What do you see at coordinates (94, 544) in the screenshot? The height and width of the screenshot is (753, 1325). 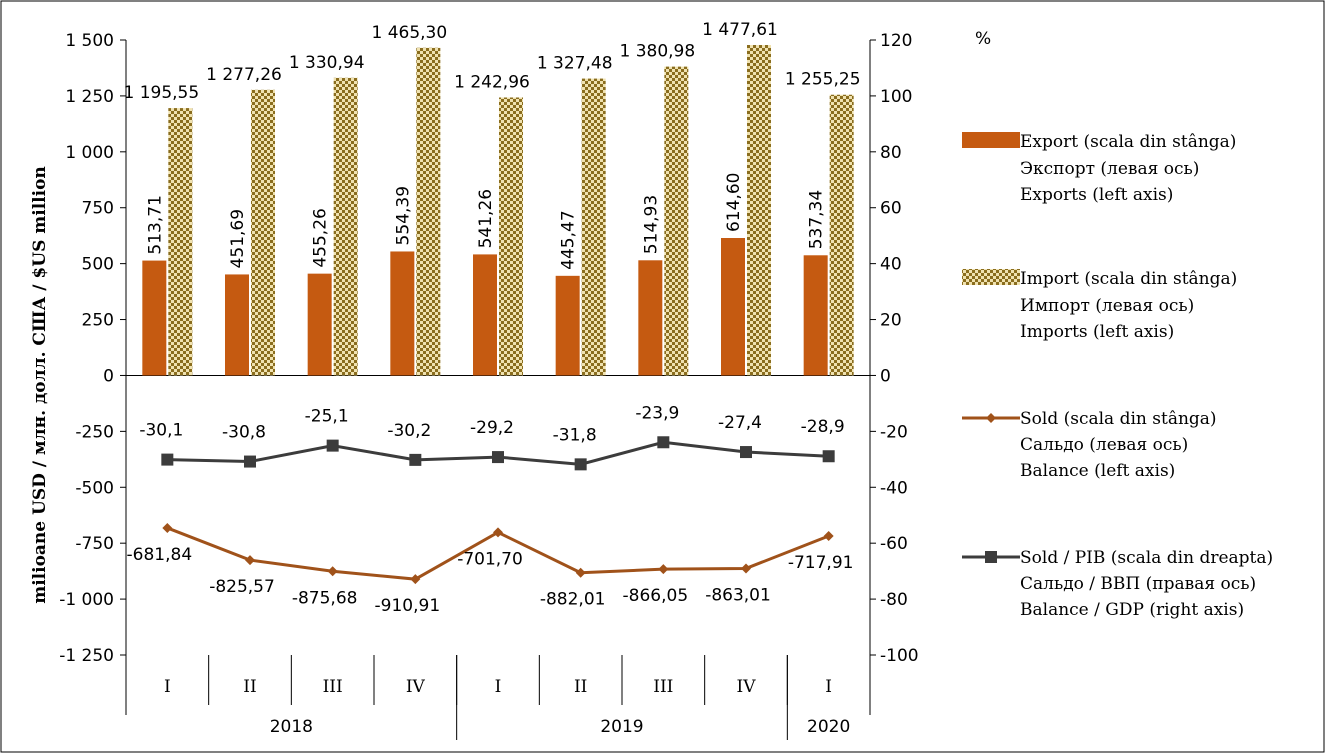 I see `y-left-tick-label: -750` at bounding box center [94, 544].